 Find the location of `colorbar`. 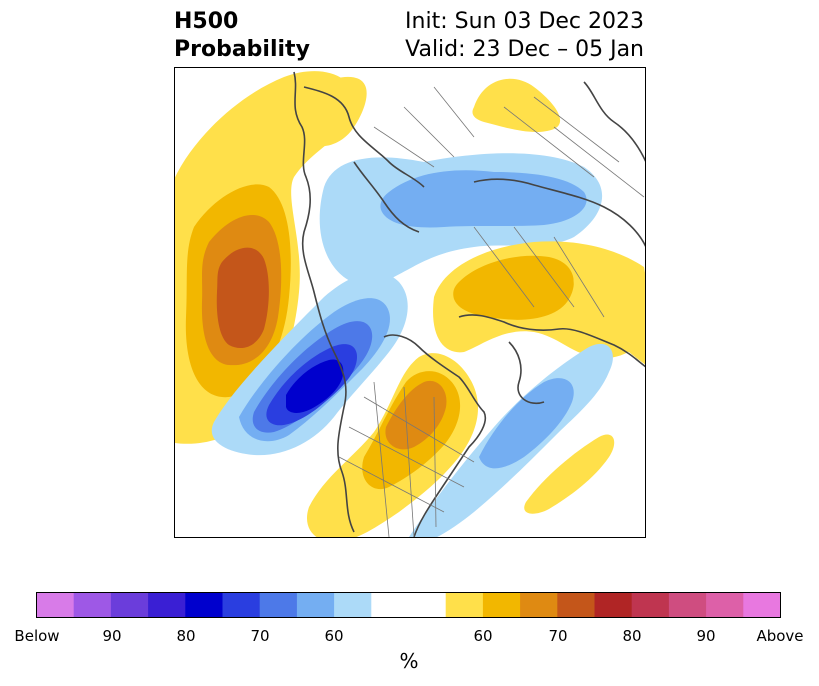

colorbar is located at coordinates (408, 605).